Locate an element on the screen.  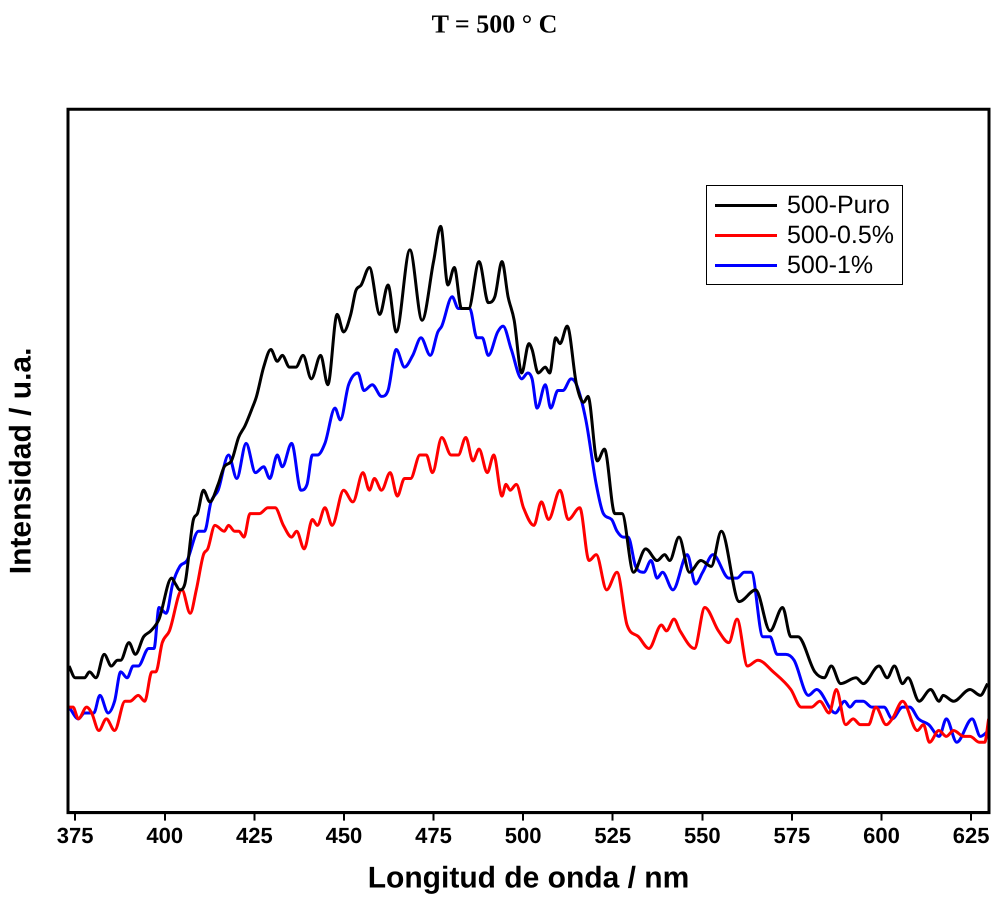
x-tick-label: 500 is located at coordinates (523, 835).